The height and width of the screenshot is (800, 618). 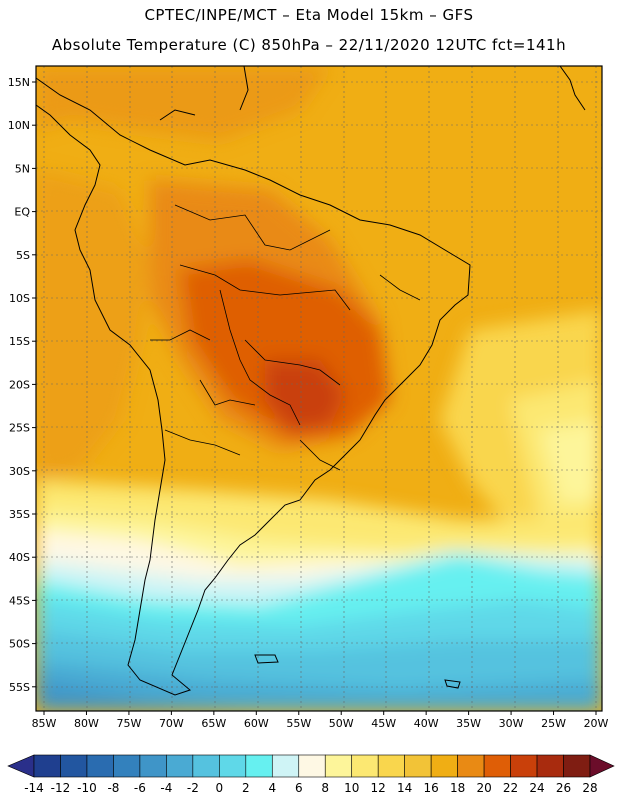 I want to click on colorbar-tick-label: 16, so click(x=431, y=788).